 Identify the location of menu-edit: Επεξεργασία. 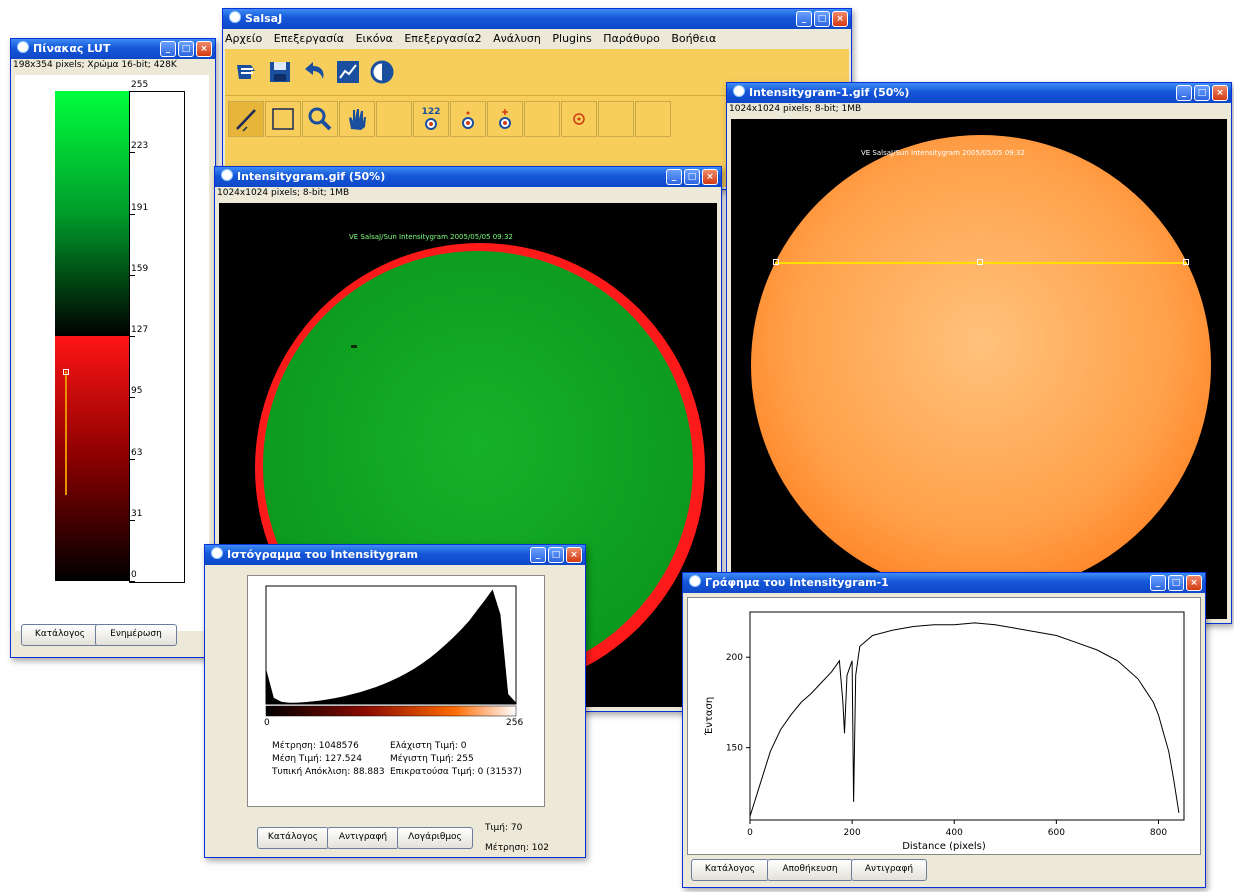
(309, 38).